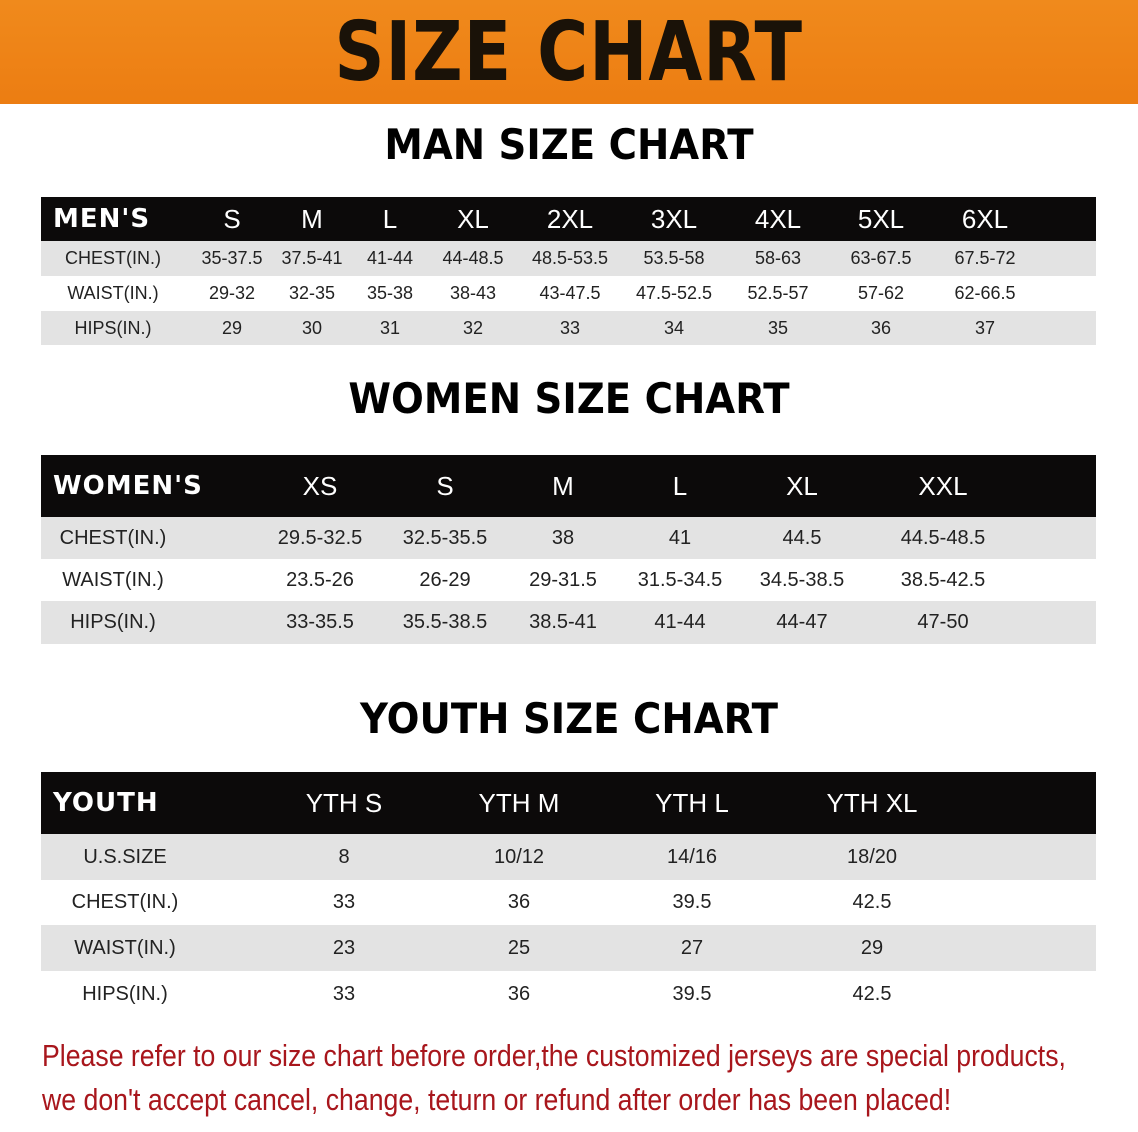 This screenshot has width=1138, height=1132. I want to click on size-column-header: YTH M, so click(519, 802).